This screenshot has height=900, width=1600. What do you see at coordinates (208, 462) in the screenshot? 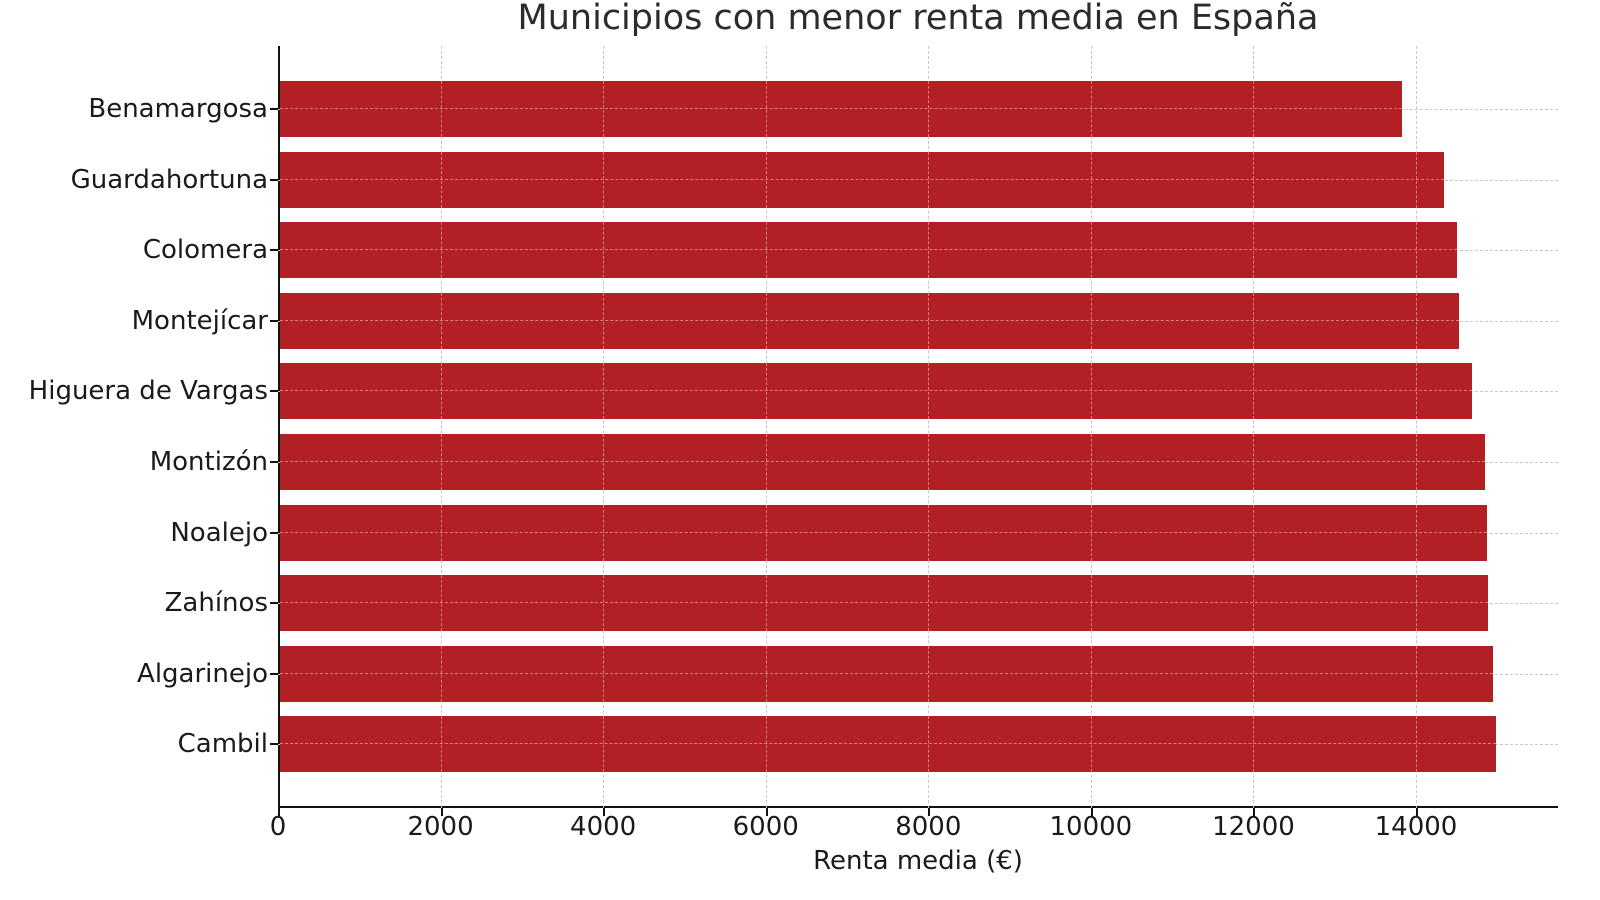
I see `y-tick-label: Montizón` at bounding box center [208, 462].